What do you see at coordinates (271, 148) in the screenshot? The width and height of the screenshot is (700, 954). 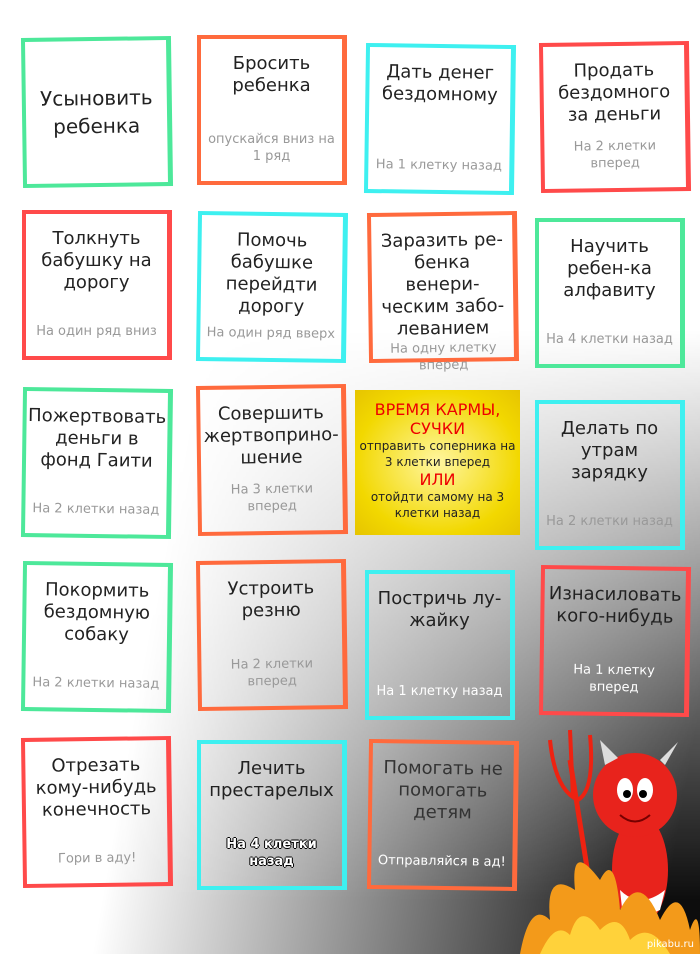 I see `cell-effect: опускайся вниз на 1 ряд` at bounding box center [271, 148].